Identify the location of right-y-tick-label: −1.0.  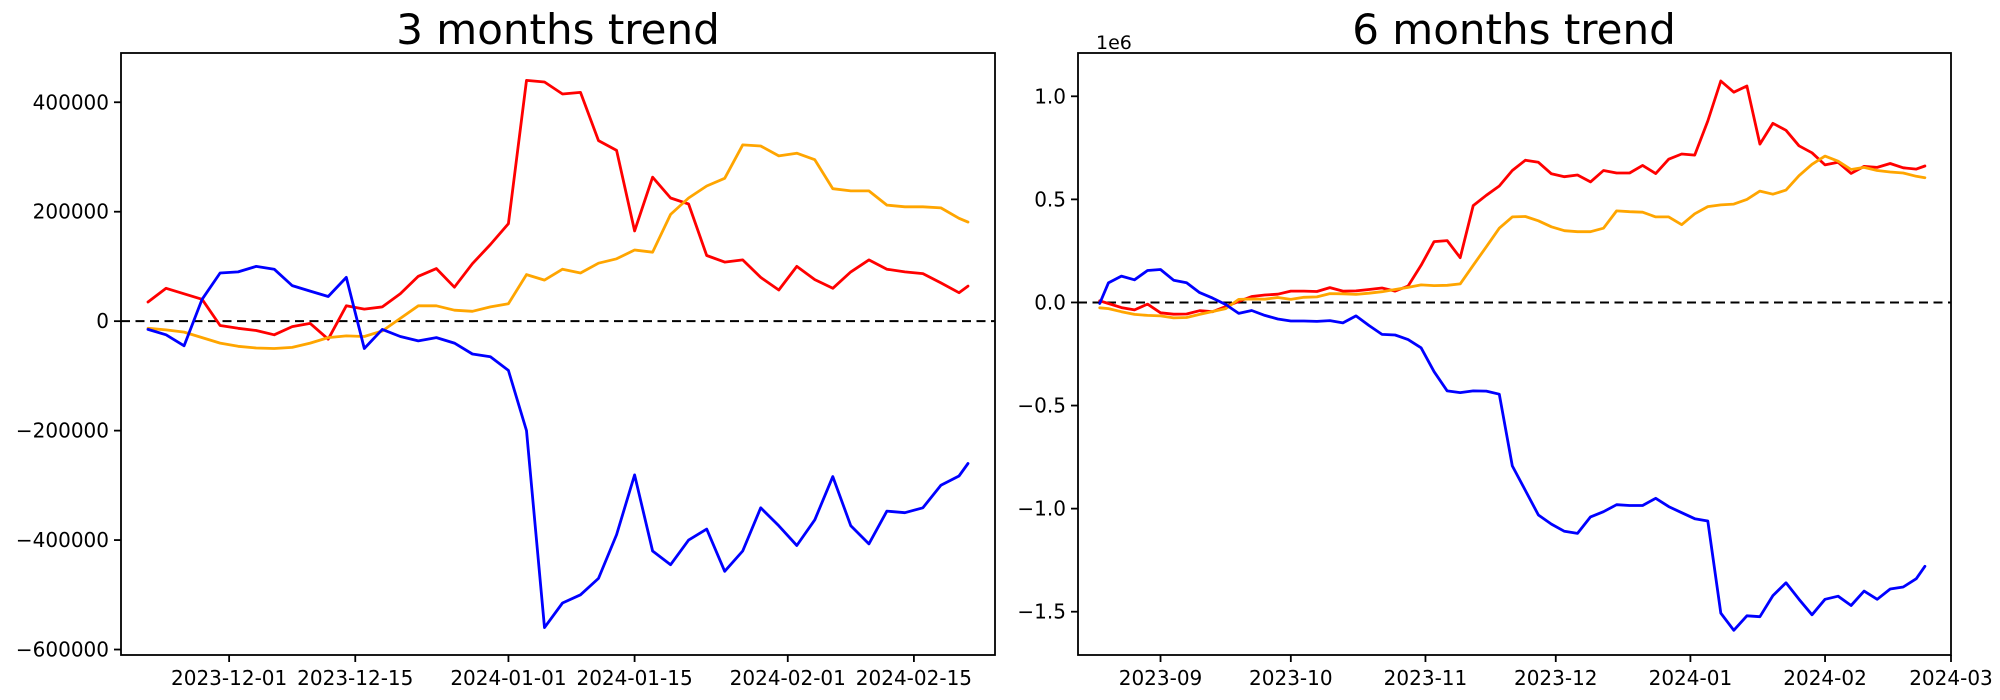
(1041, 509).